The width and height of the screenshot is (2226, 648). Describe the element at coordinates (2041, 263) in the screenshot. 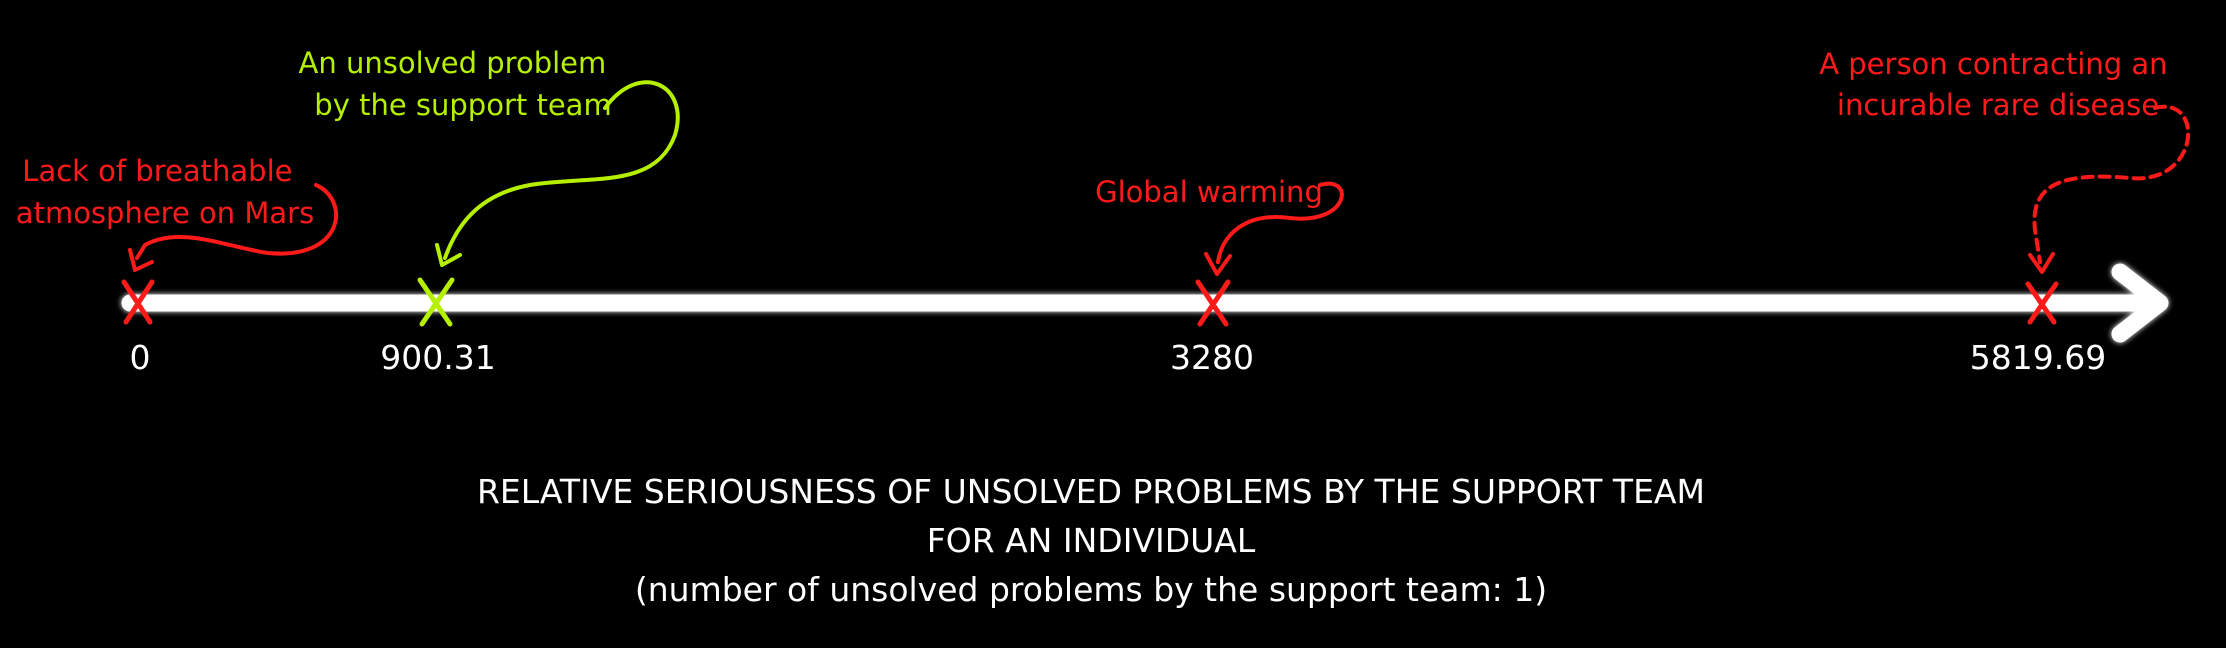

I see `arrowhead-rare-disease` at that location.